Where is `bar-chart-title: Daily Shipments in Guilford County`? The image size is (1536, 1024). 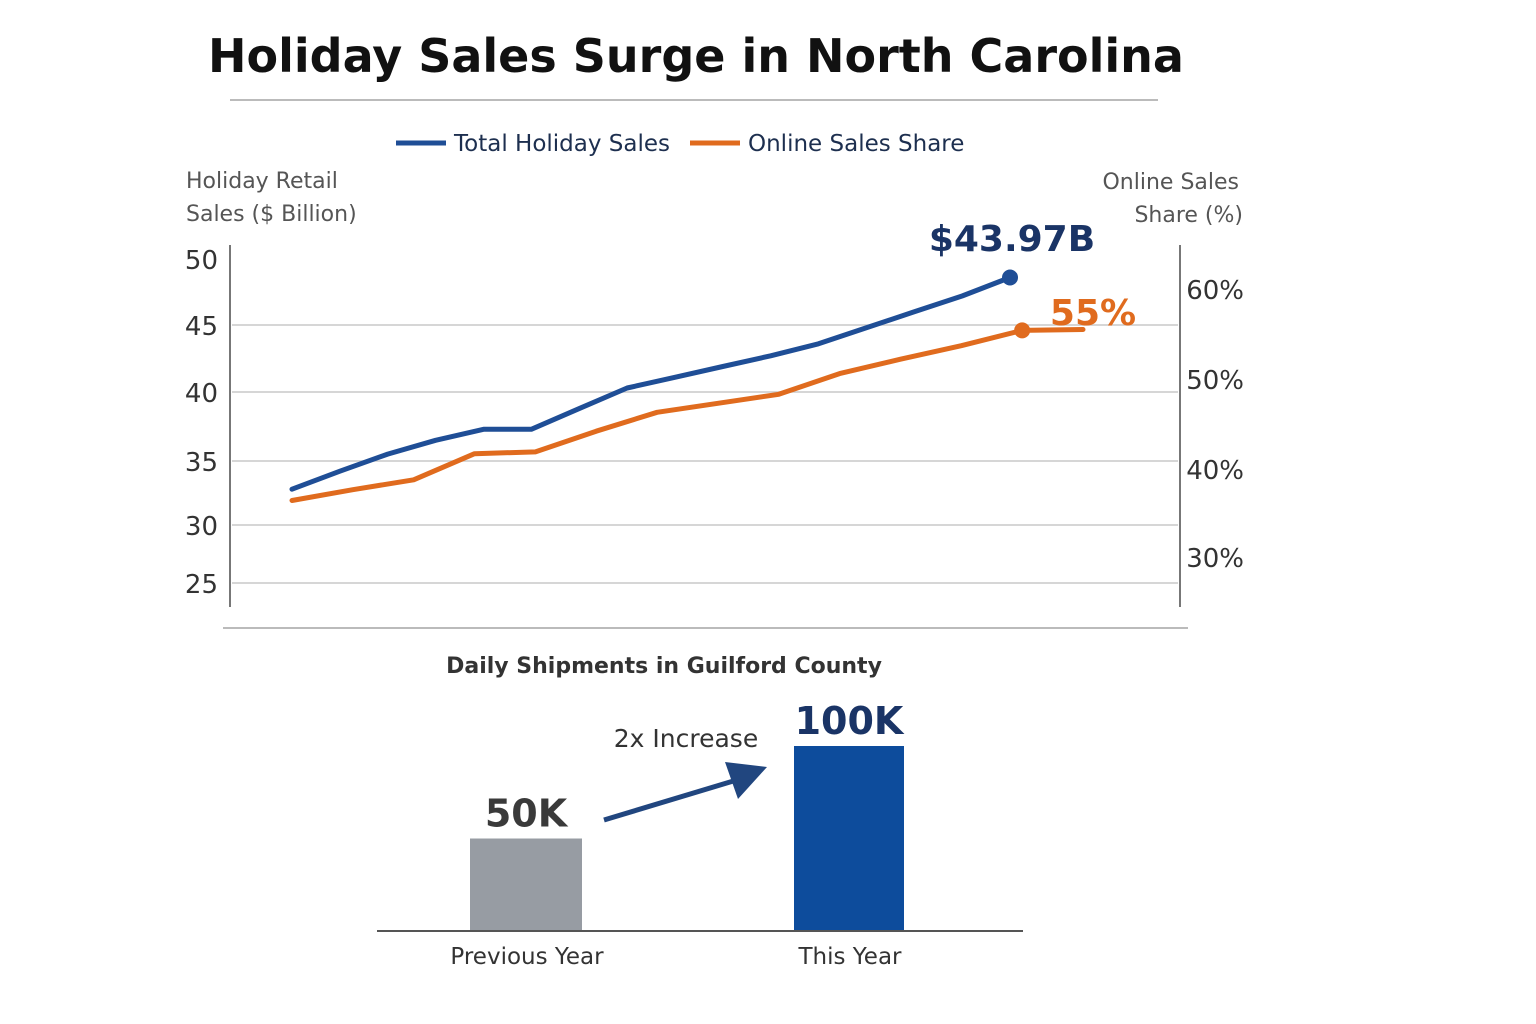
bar-chart-title: Daily Shipments in Guilford County is located at coordinates (664, 666).